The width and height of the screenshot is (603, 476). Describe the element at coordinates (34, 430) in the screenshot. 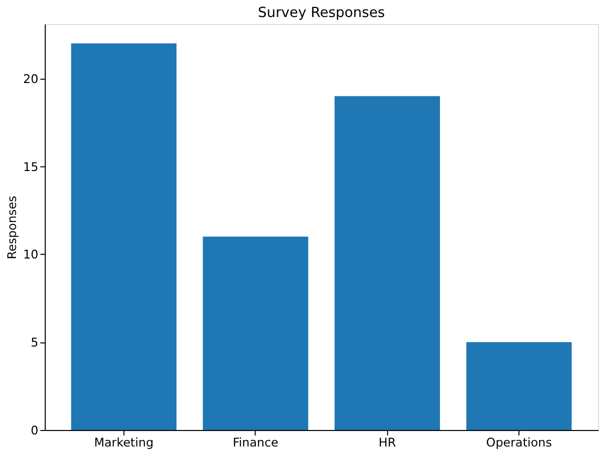

I see `y-tick-label: 0` at that location.